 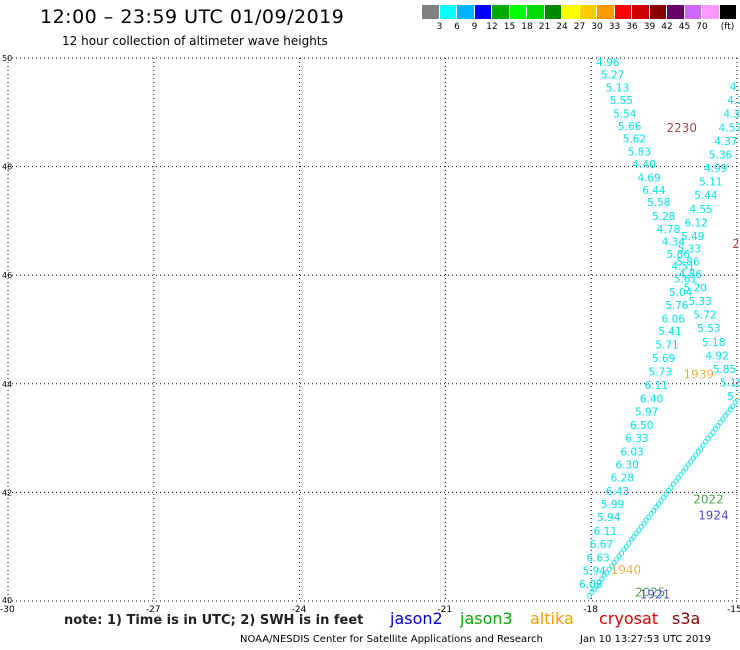 I want to click on scale-label: 70, so click(x=702, y=27).